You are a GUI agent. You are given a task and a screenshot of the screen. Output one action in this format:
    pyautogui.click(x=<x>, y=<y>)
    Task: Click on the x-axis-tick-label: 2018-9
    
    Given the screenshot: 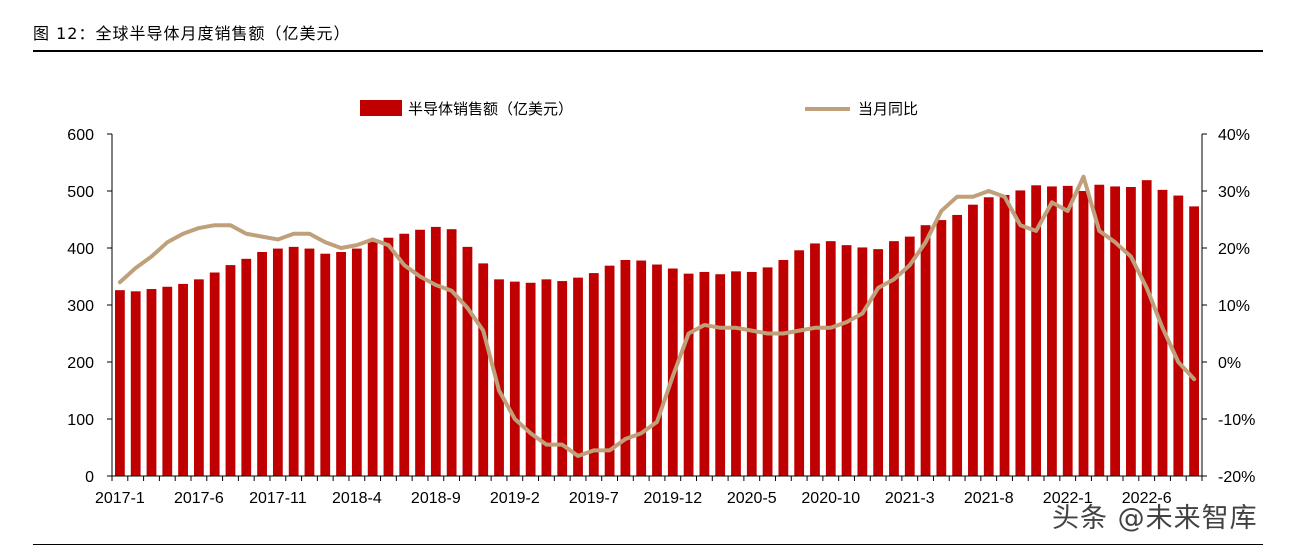 What is the action you would take?
    pyautogui.click(x=436, y=498)
    